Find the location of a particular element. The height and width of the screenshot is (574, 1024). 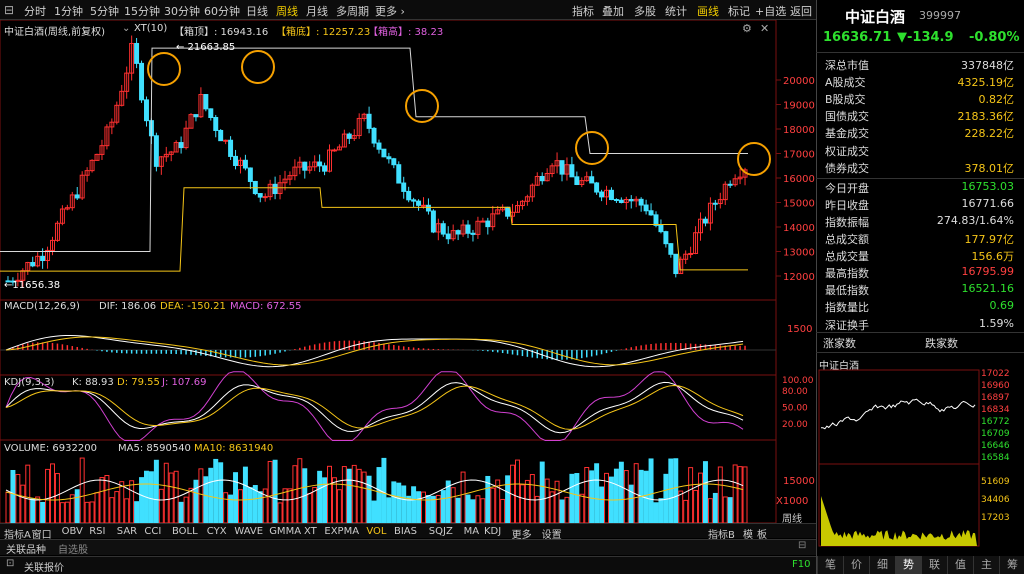

indicator-tab-11: EXPMA is located at coordinates (342, 531).